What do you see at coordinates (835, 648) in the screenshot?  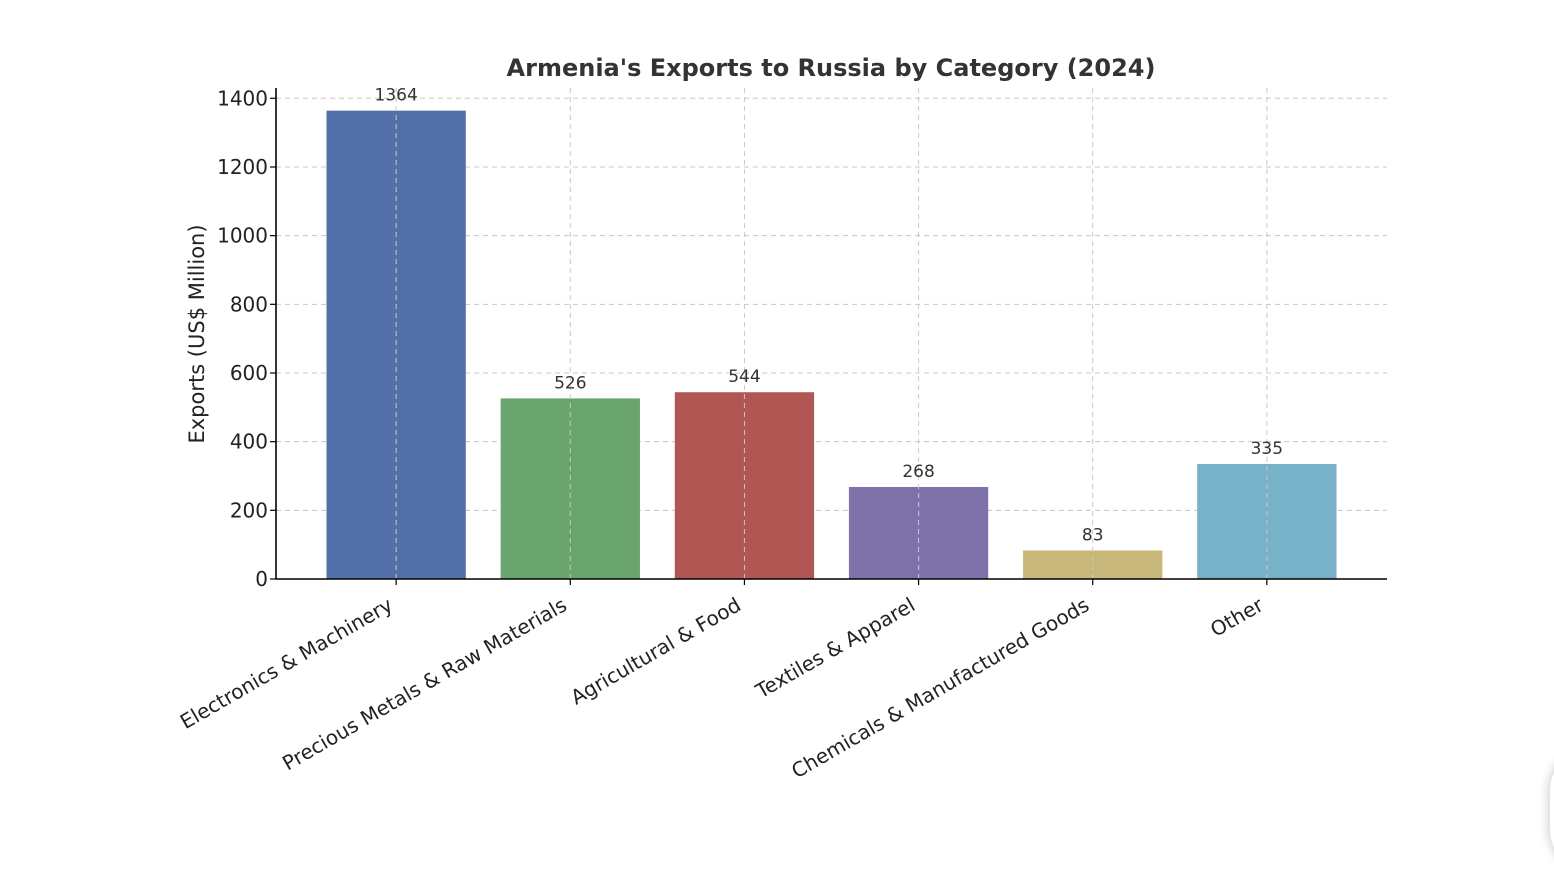 I see `x-tick-label: Textiles & Apparel` at bounding box center [835, 648].